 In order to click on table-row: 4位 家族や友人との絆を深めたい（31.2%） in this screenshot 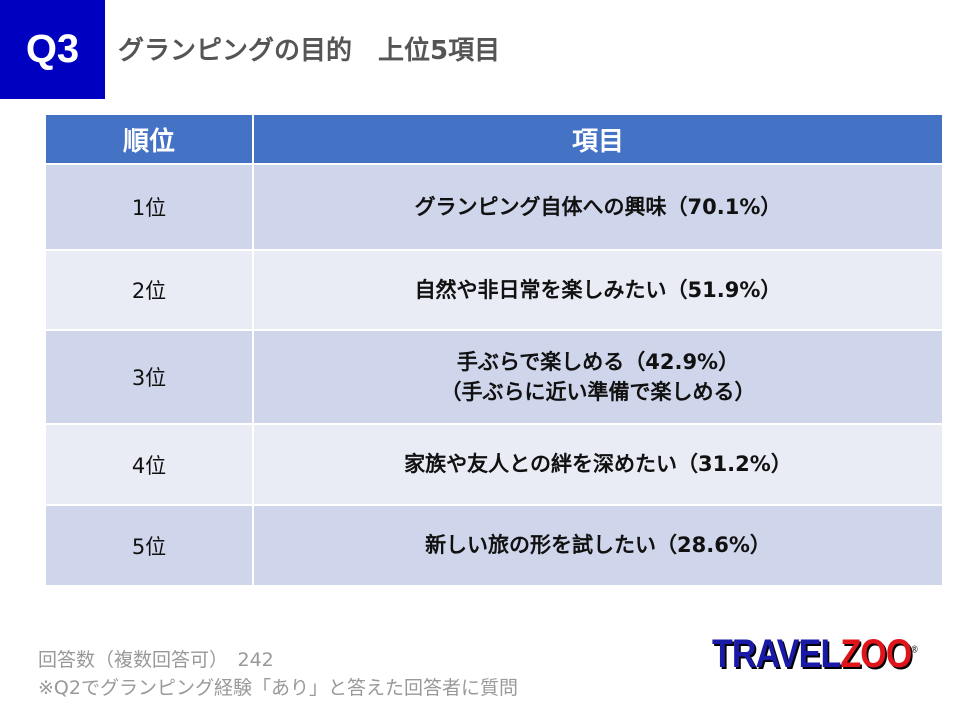, I will do `click(495, 464)`.